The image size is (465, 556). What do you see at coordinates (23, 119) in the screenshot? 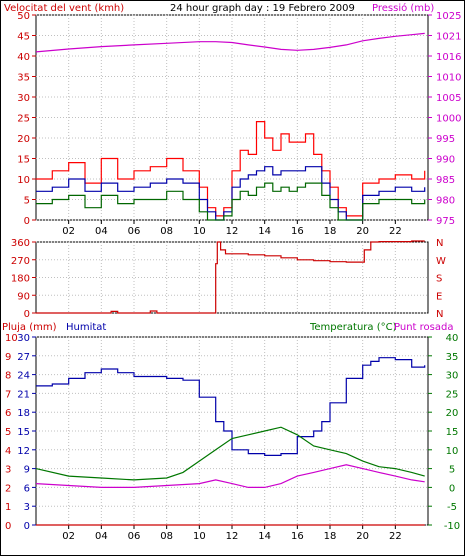
I see `wind-tick-label: 25` at bounding box center [23, 119].